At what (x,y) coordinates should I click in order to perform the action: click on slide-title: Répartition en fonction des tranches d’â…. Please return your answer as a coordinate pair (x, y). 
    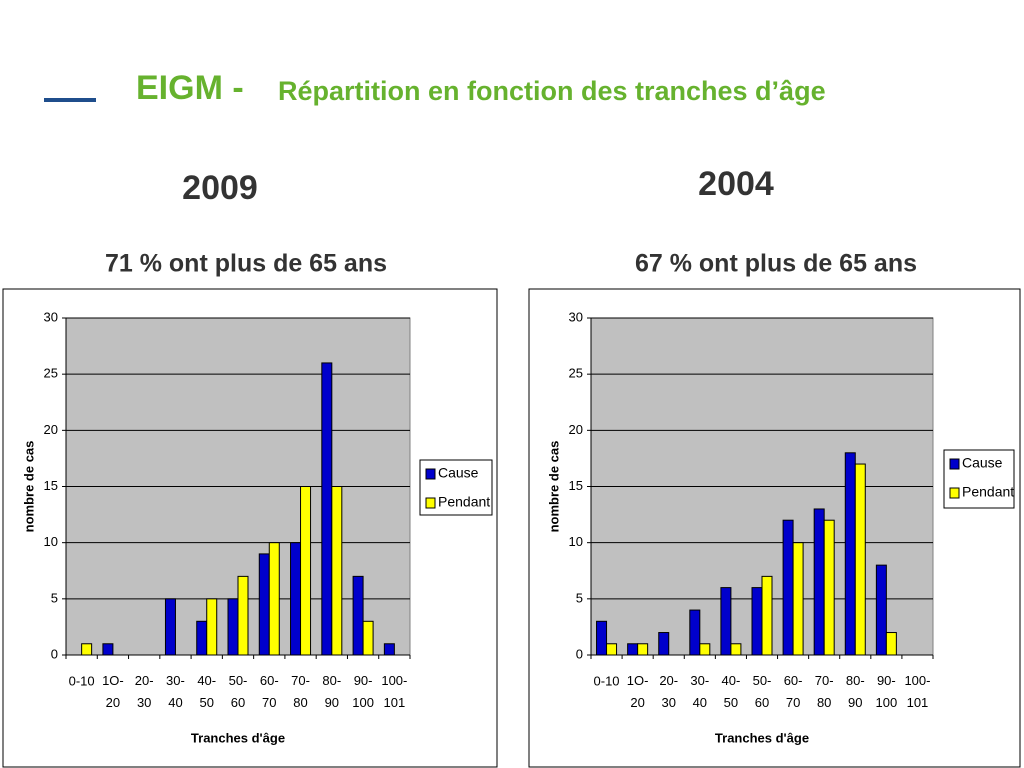
    Looking at the image, I should click on (552, 91).